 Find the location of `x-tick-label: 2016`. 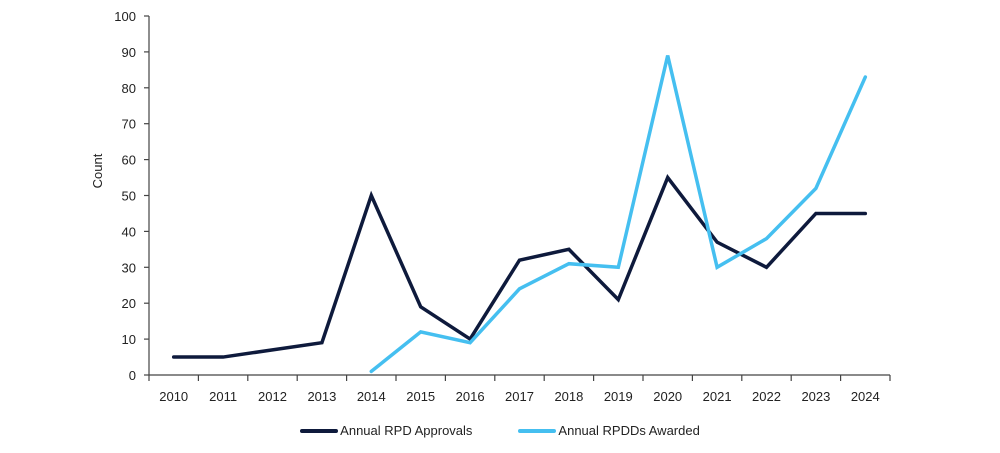

x-tick-label: 2016 is located at coordinates (470, 396).